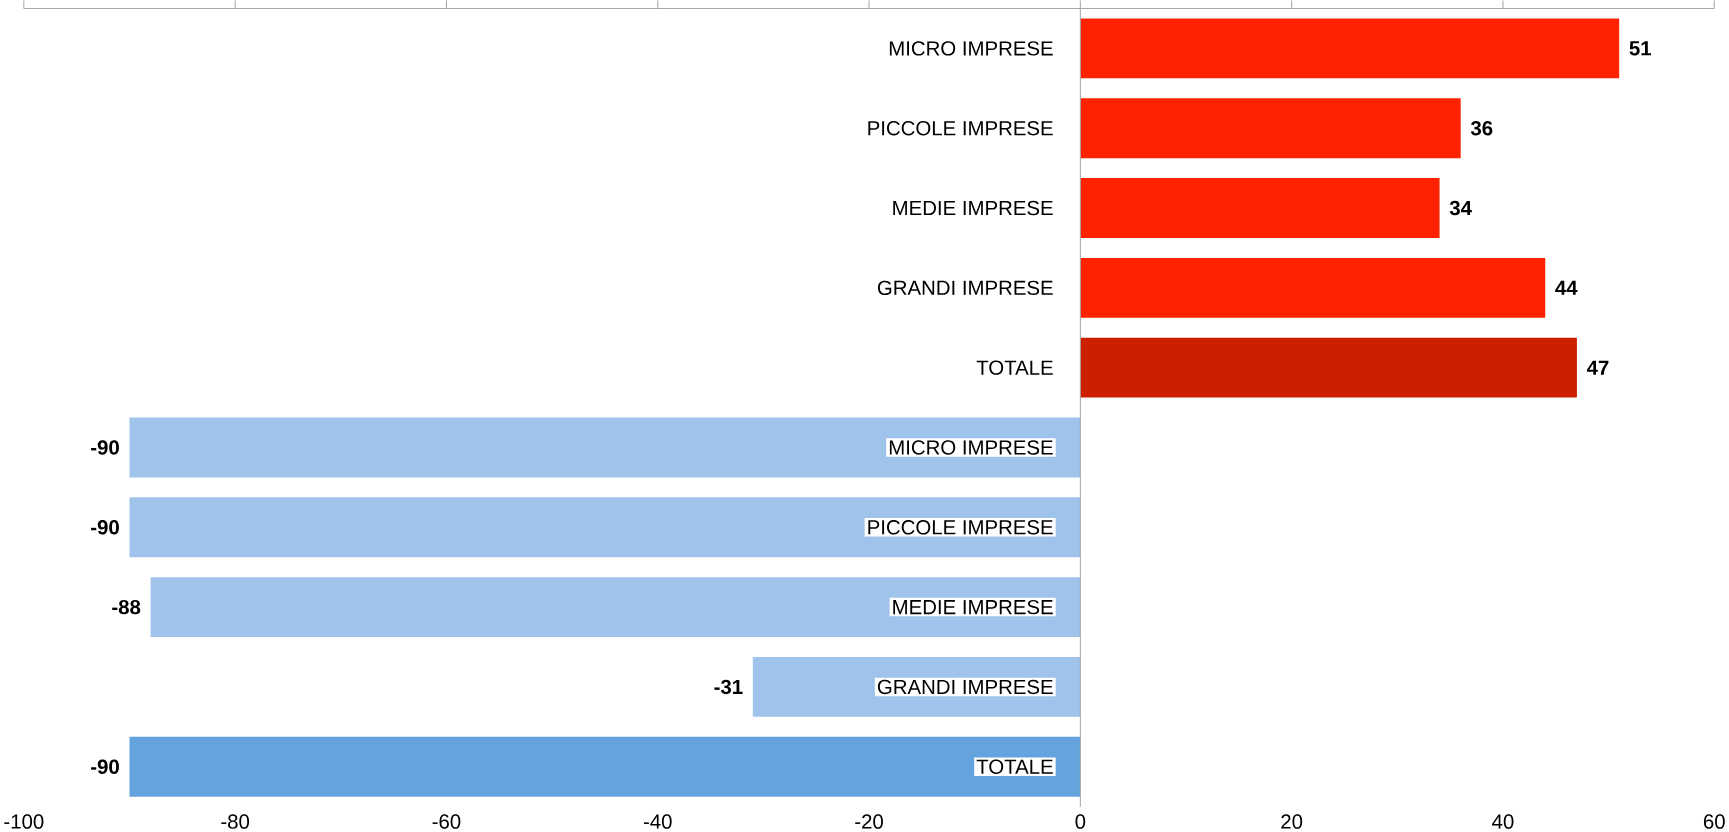  Describe the element at coordinates (446, 821) in the screenshot. I see `x-tick-label: -60` at that location.